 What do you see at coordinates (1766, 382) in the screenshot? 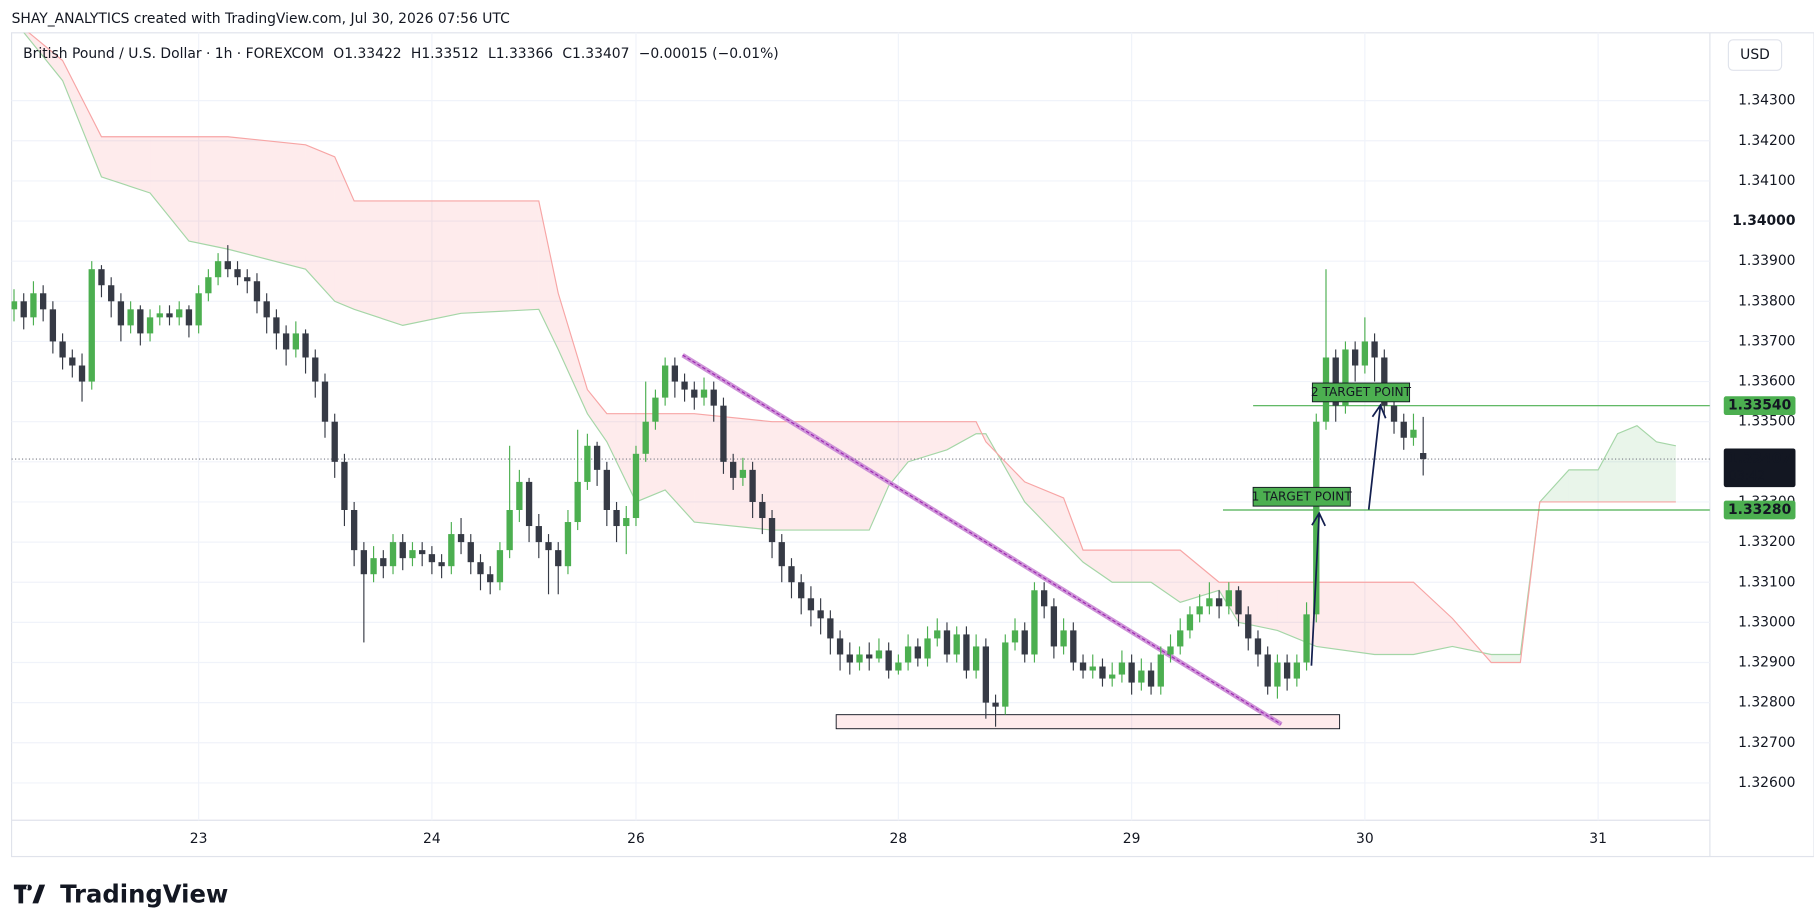
I see `y-tick-label: 1.33600` at bounding box center [1766, 382].